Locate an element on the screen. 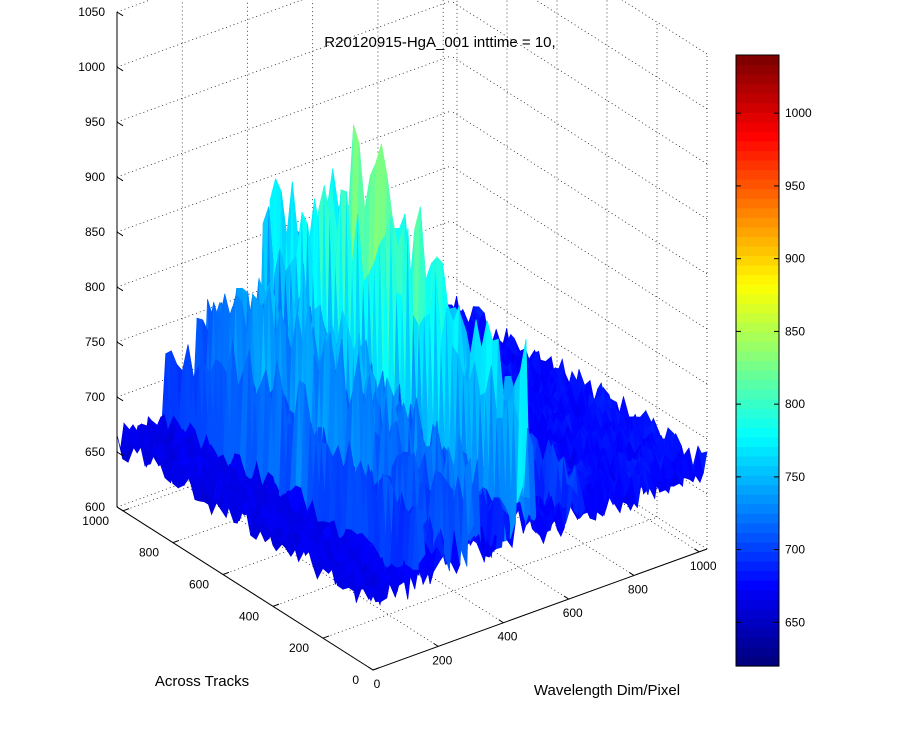 The height and width of the screenshot is (750, 900). z-tick-label: 1050 is located at coordinates (91, 12).